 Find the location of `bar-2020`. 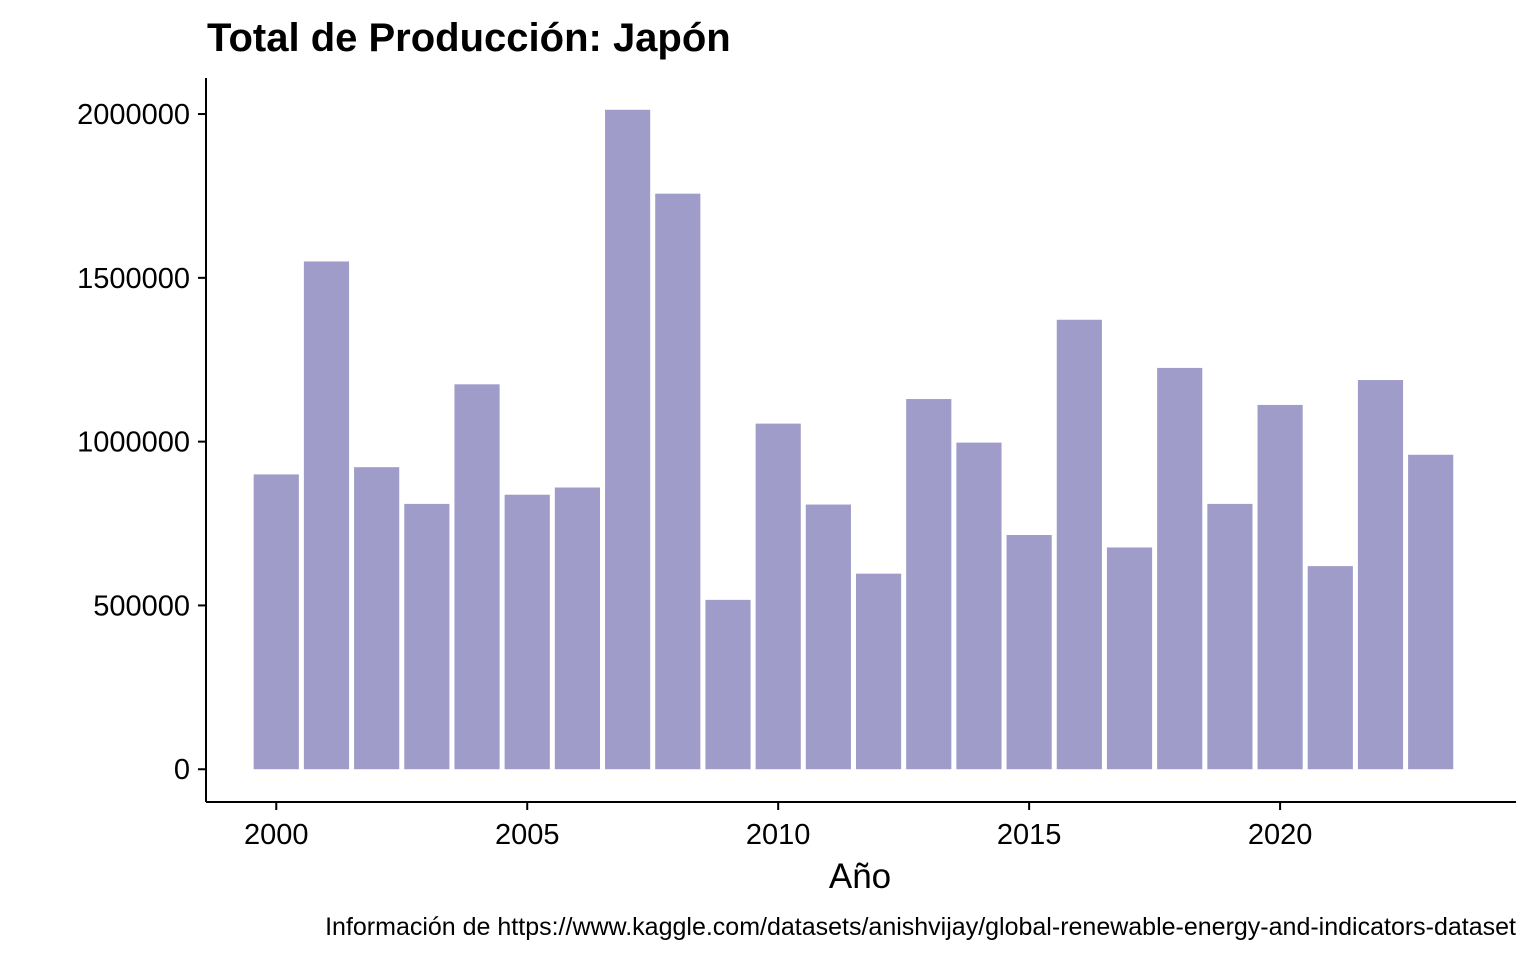

bar-2020 is located at coordinates (1280, 587).